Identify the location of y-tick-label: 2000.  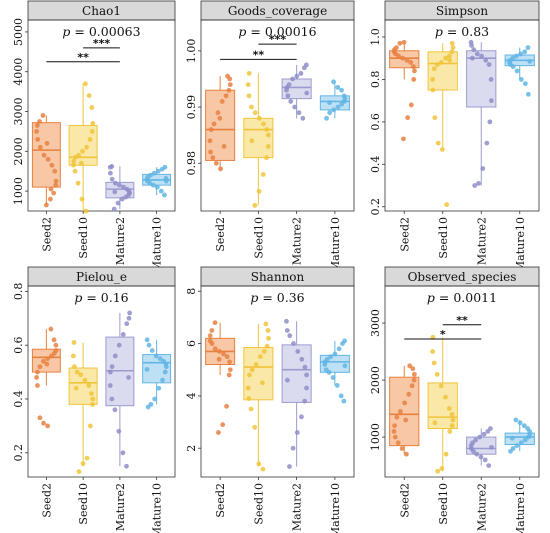
(375, 380).